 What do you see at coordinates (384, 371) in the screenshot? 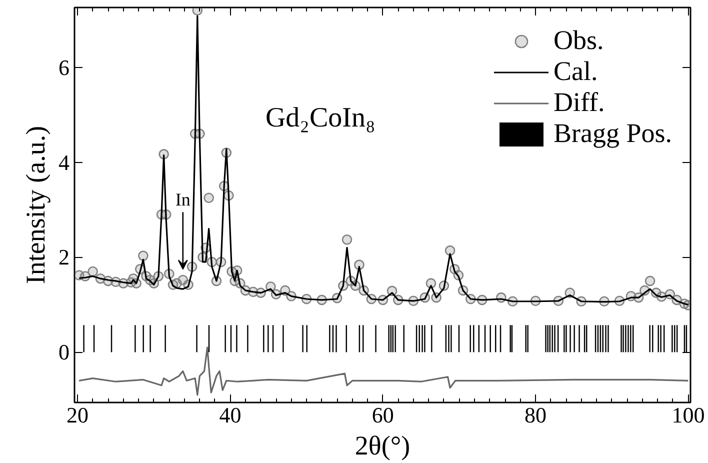
I see `line-series` at bounding box center [384, 371].